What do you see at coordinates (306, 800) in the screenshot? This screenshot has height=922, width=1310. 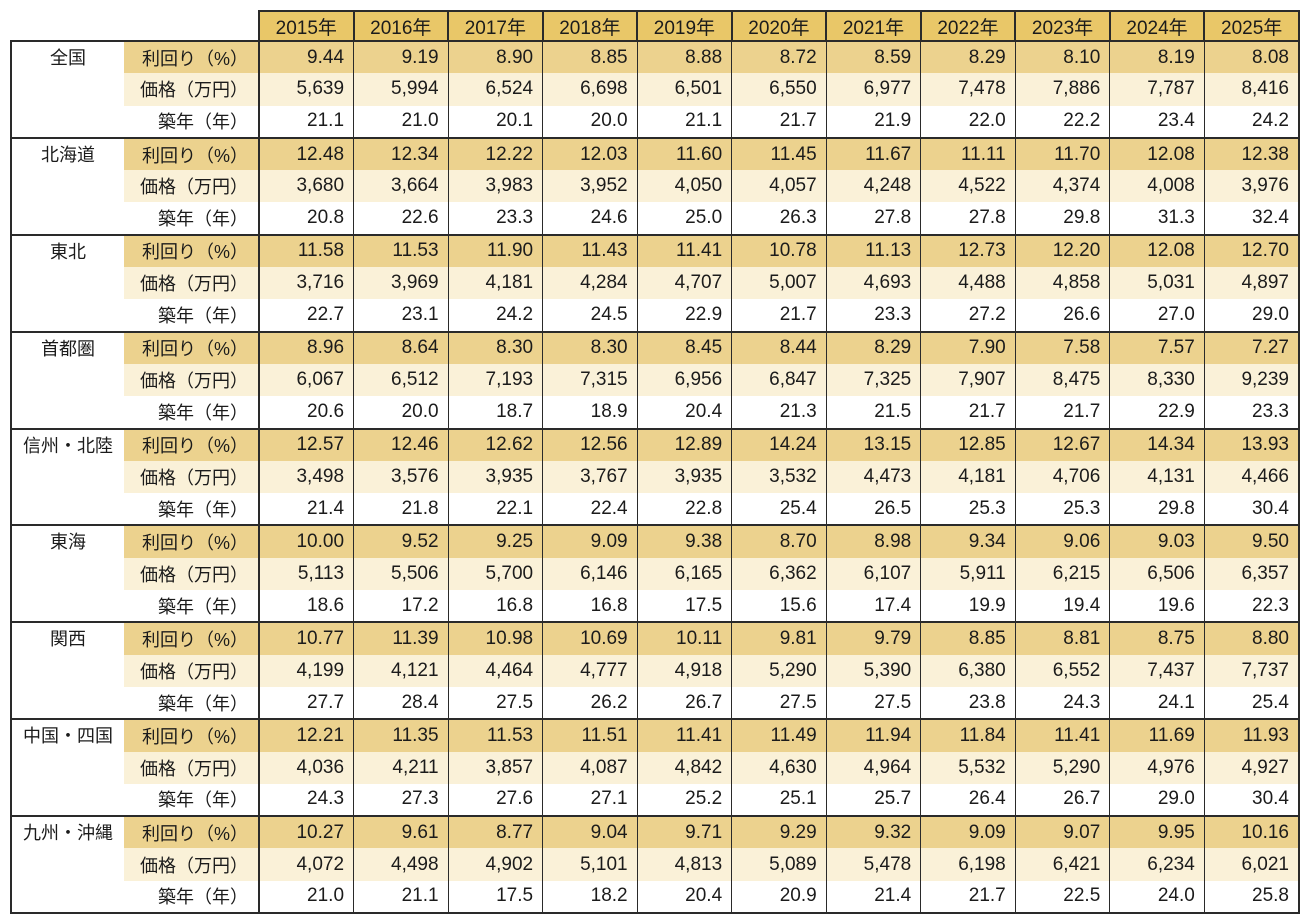 I see `value-cell: 24.3` at bounding box center [306, 800].